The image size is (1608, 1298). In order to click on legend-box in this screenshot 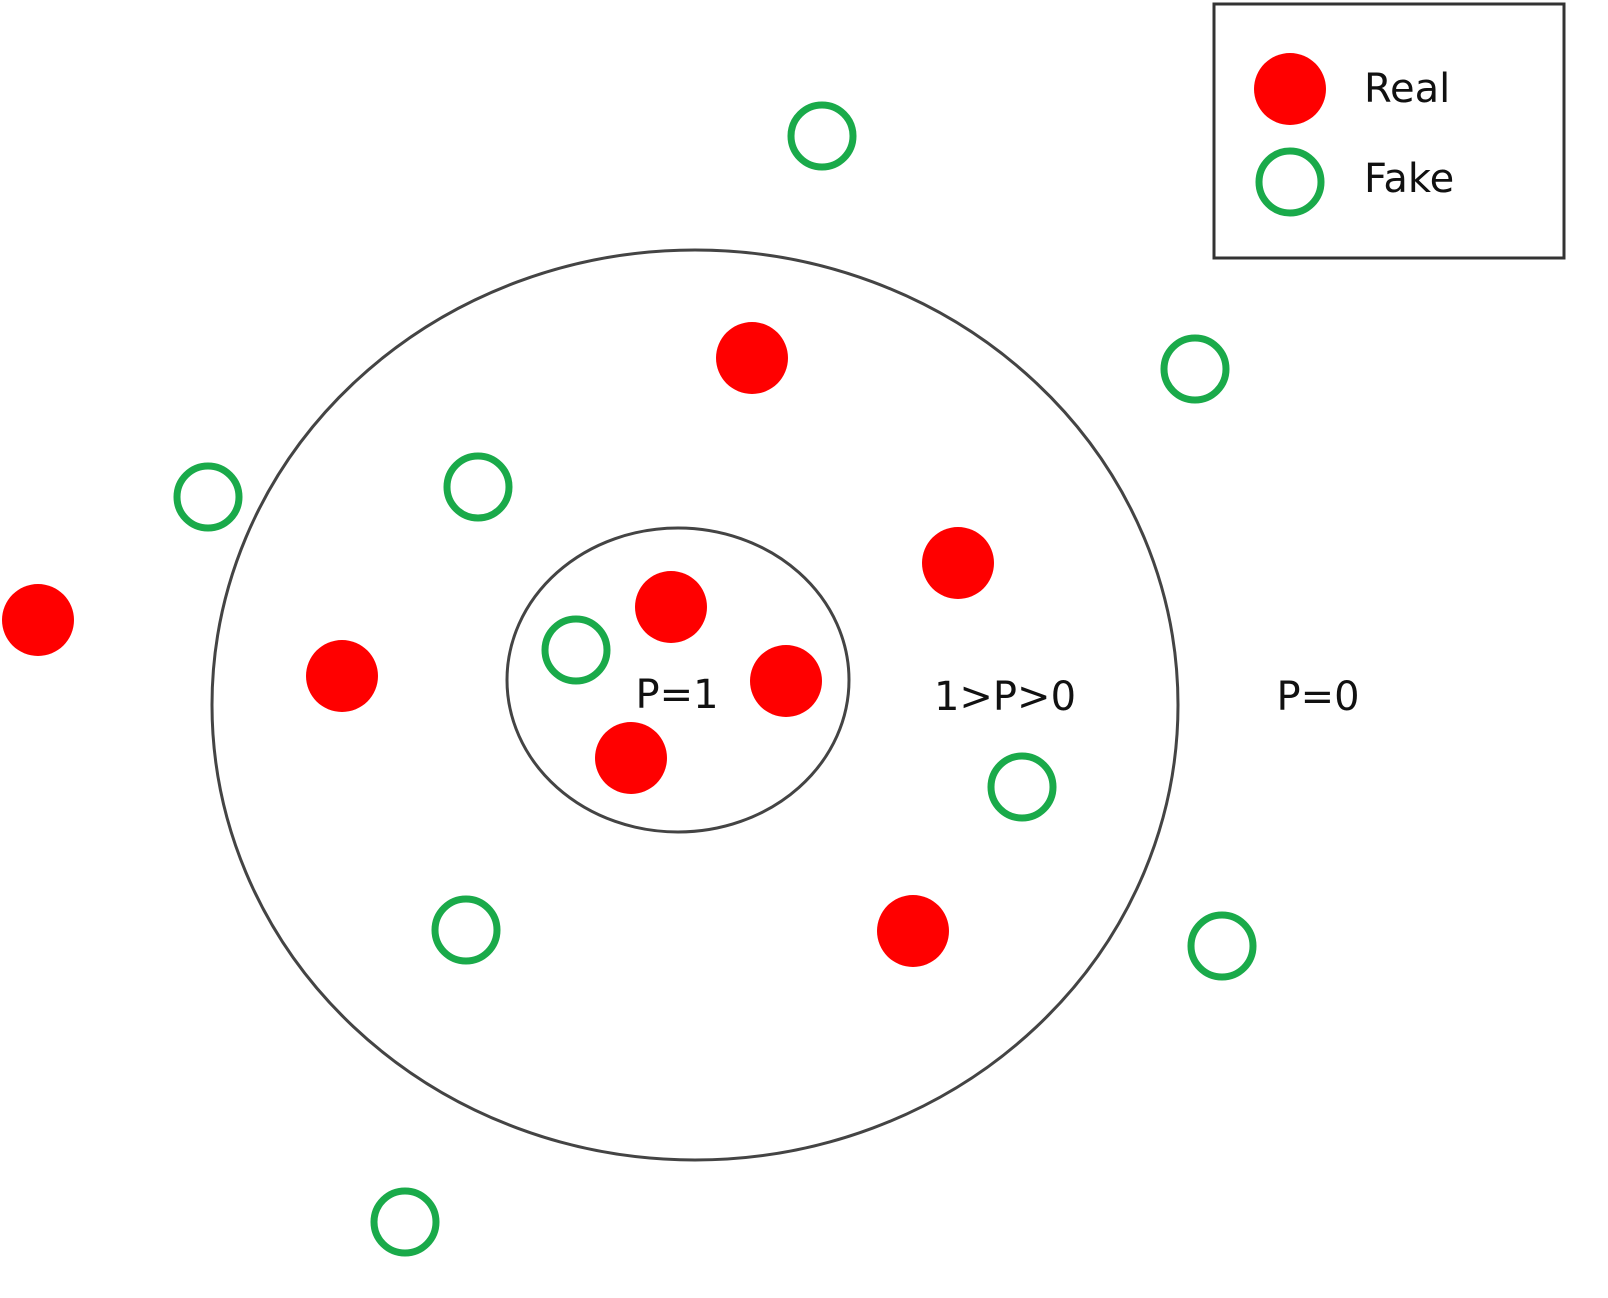, I will do `click(1389, 131)`.